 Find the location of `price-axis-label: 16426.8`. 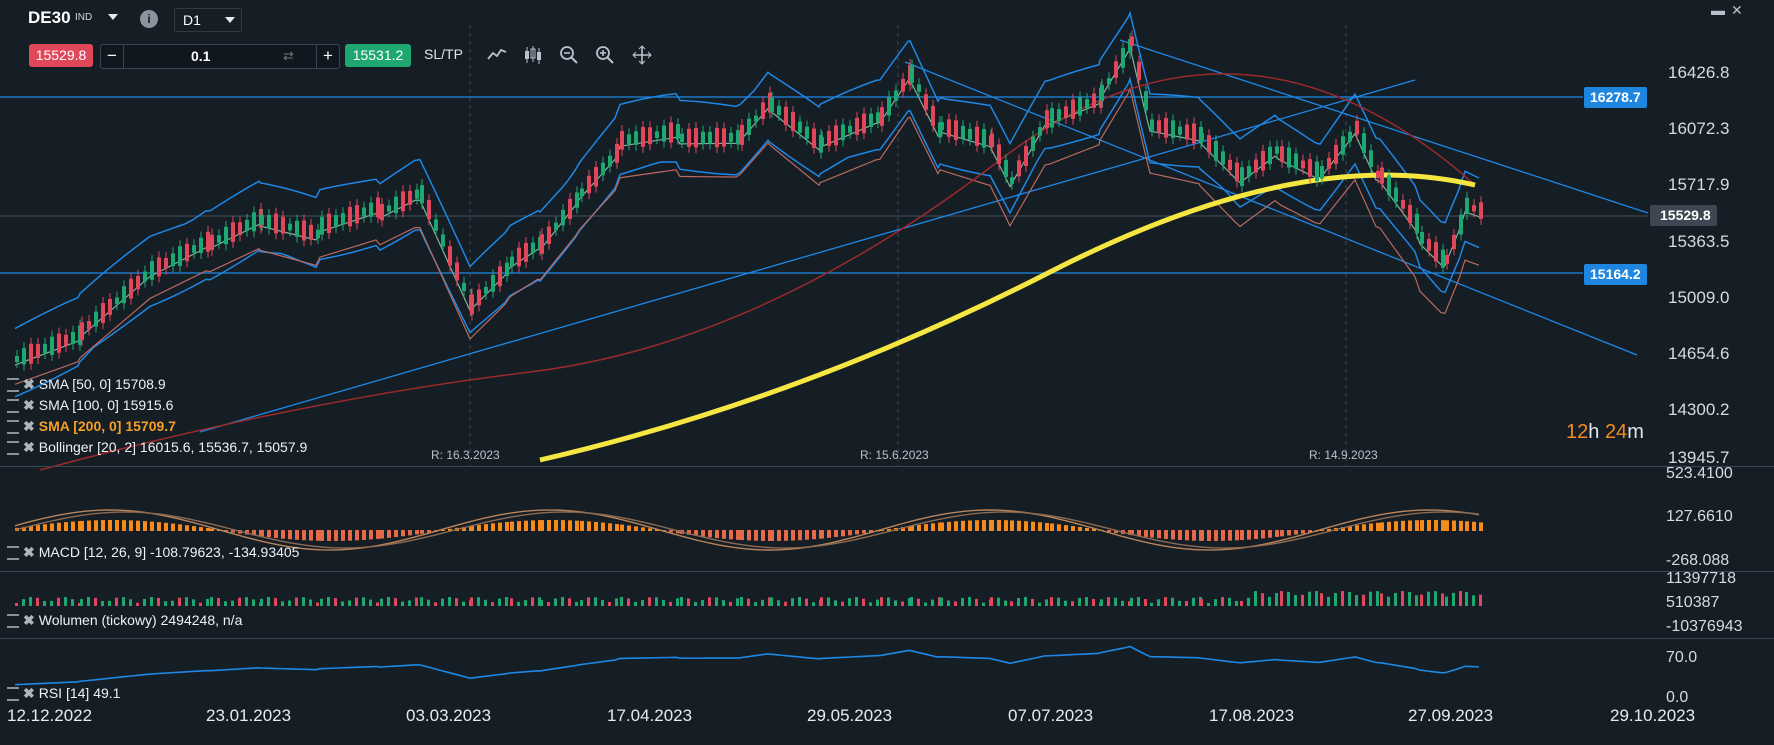

price-axis-label: 16426.8 is located at coordinates (1699, 72).